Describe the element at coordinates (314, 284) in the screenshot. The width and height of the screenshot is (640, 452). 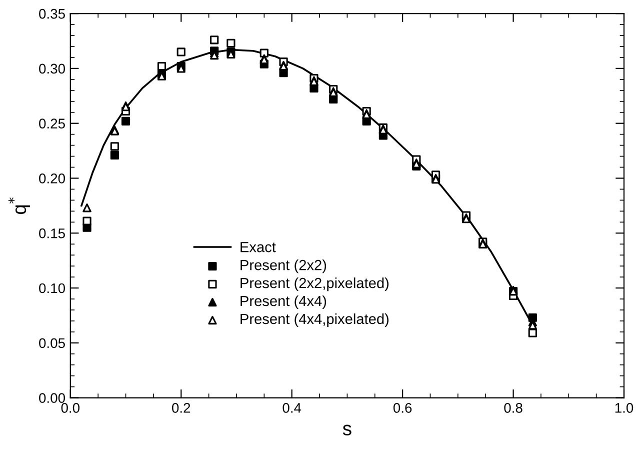
I see `legend-label: Present (2x2,pixelated)` at that location.